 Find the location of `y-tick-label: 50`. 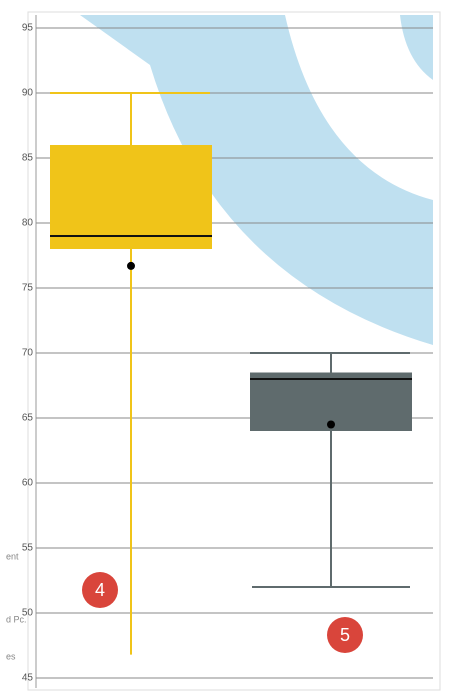

y-tick-label: 50 is located at coordinates (28, 613).